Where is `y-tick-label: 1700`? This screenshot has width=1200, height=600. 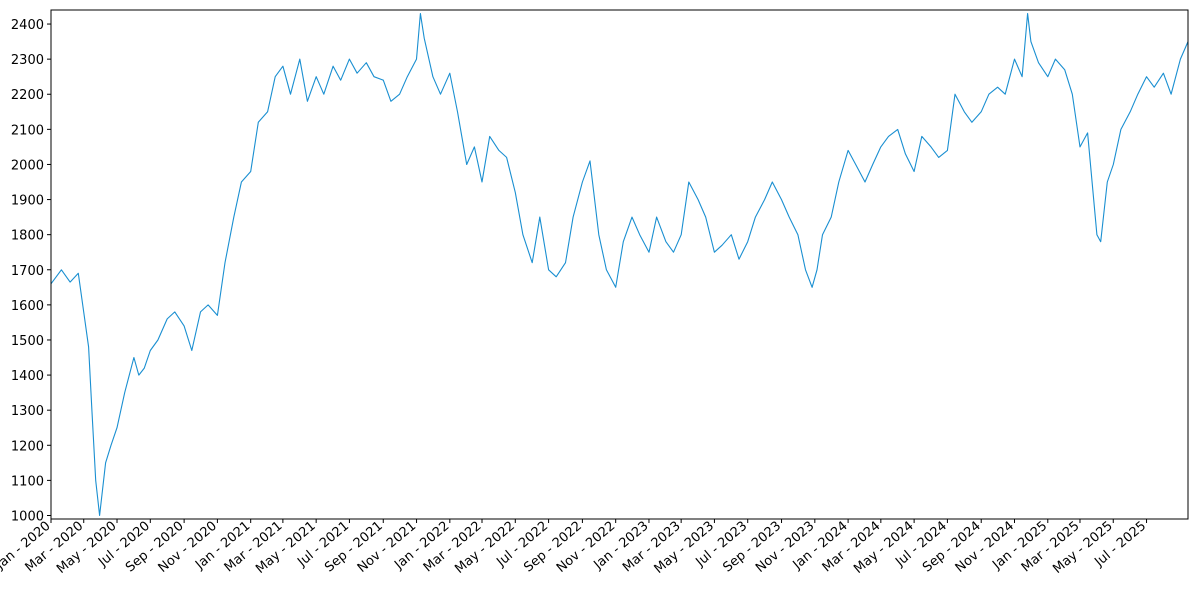 y-tick-label: 1700 is located at coordinates (27, 271).